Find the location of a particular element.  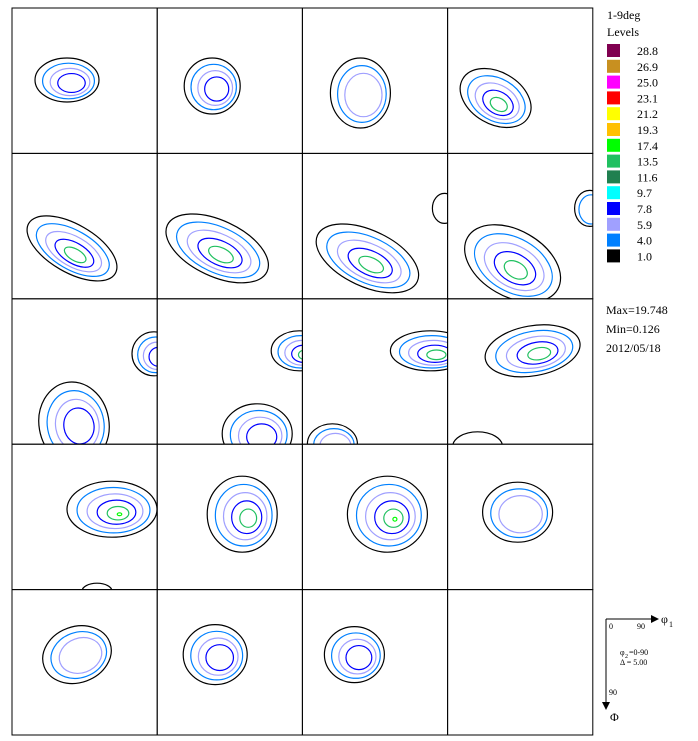

title: 1-9deg is located at coordinates (623, 15).